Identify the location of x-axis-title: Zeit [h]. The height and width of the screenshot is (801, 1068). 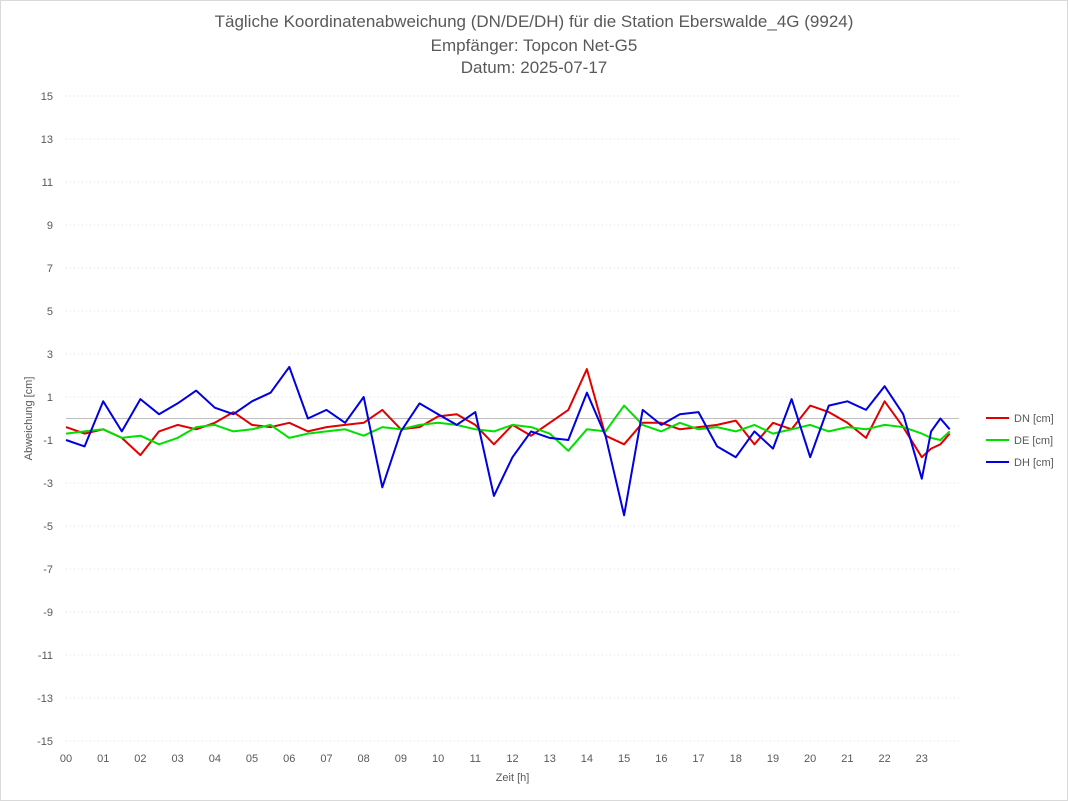
(513, 778).